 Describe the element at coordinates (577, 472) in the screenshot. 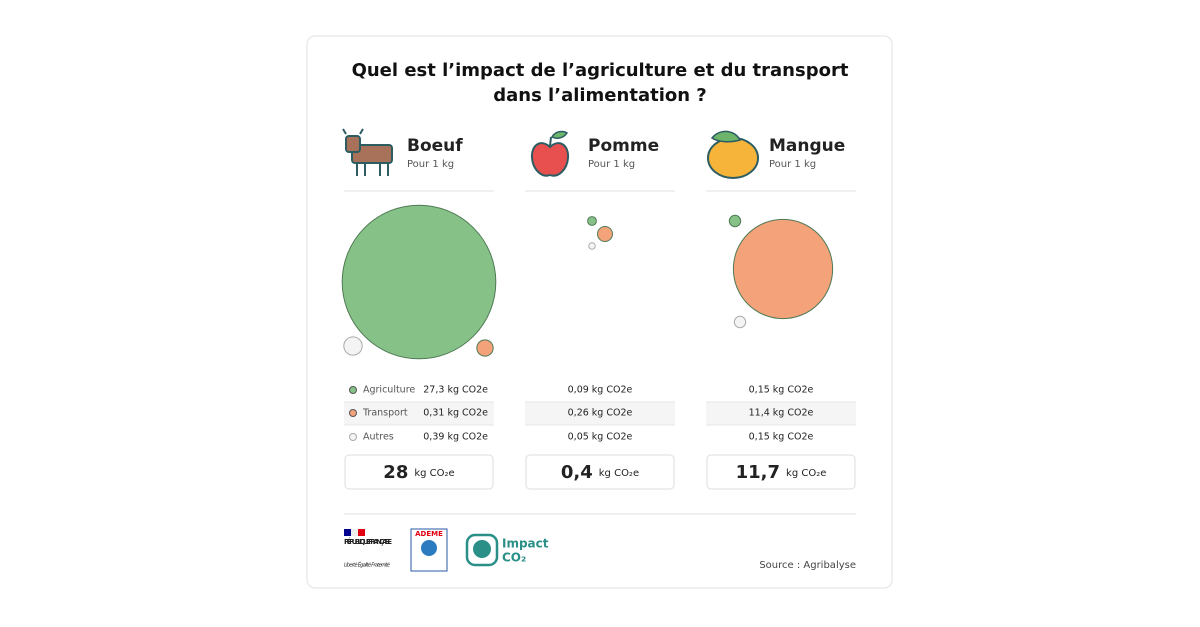

I see `total-value: 0,4` at that location.